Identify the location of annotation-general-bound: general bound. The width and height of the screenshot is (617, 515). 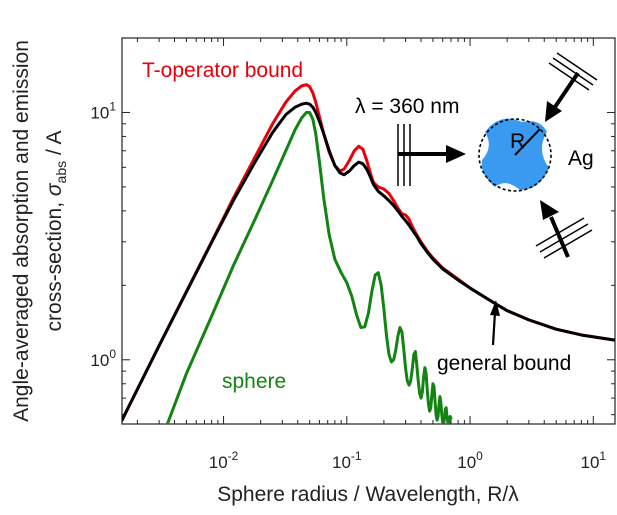
(504, 363).